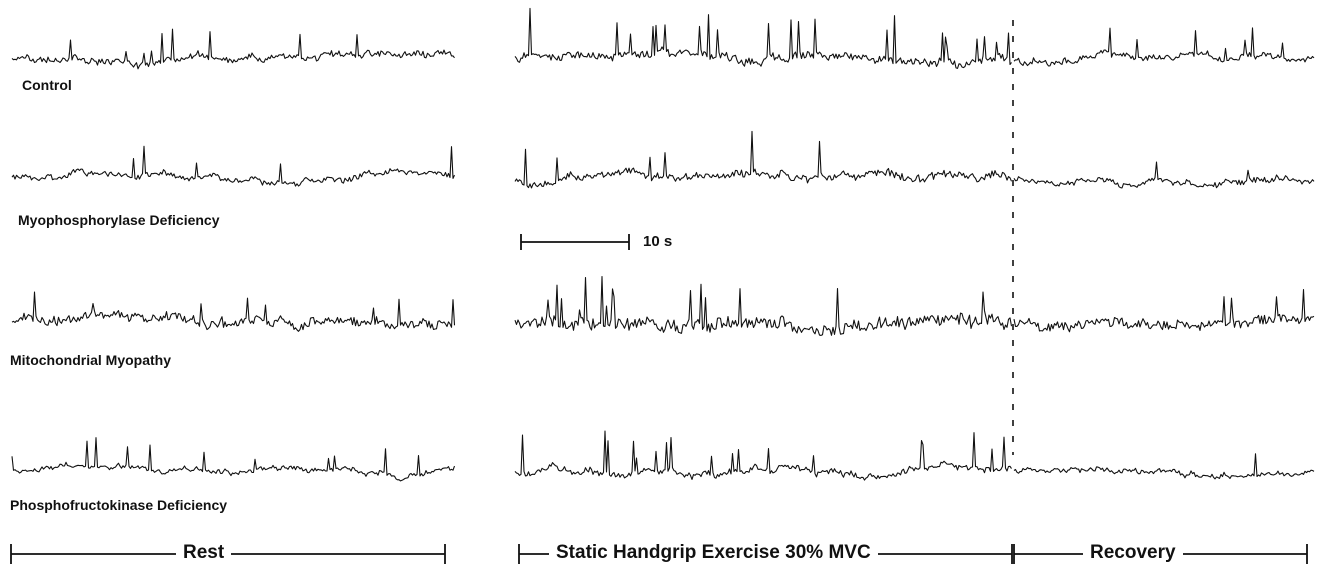 This screenshot has width=1321, height=568. Describe the element at coordinates (90, 360) in the screenshot. I see `trace-label-mitochondrial: Mitochondrial Myopathy` at that location.